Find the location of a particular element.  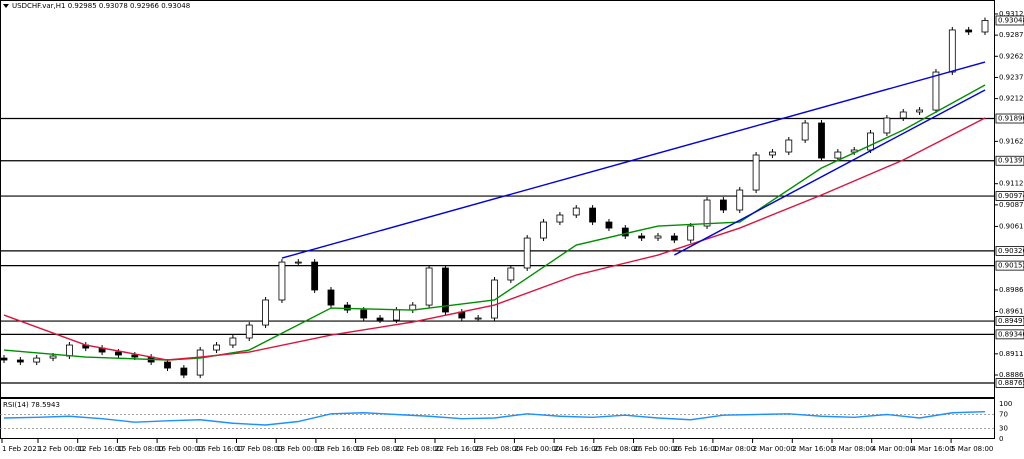

x-tick-label: 15 Feb 08:00 is located at coordinates (140, 449).